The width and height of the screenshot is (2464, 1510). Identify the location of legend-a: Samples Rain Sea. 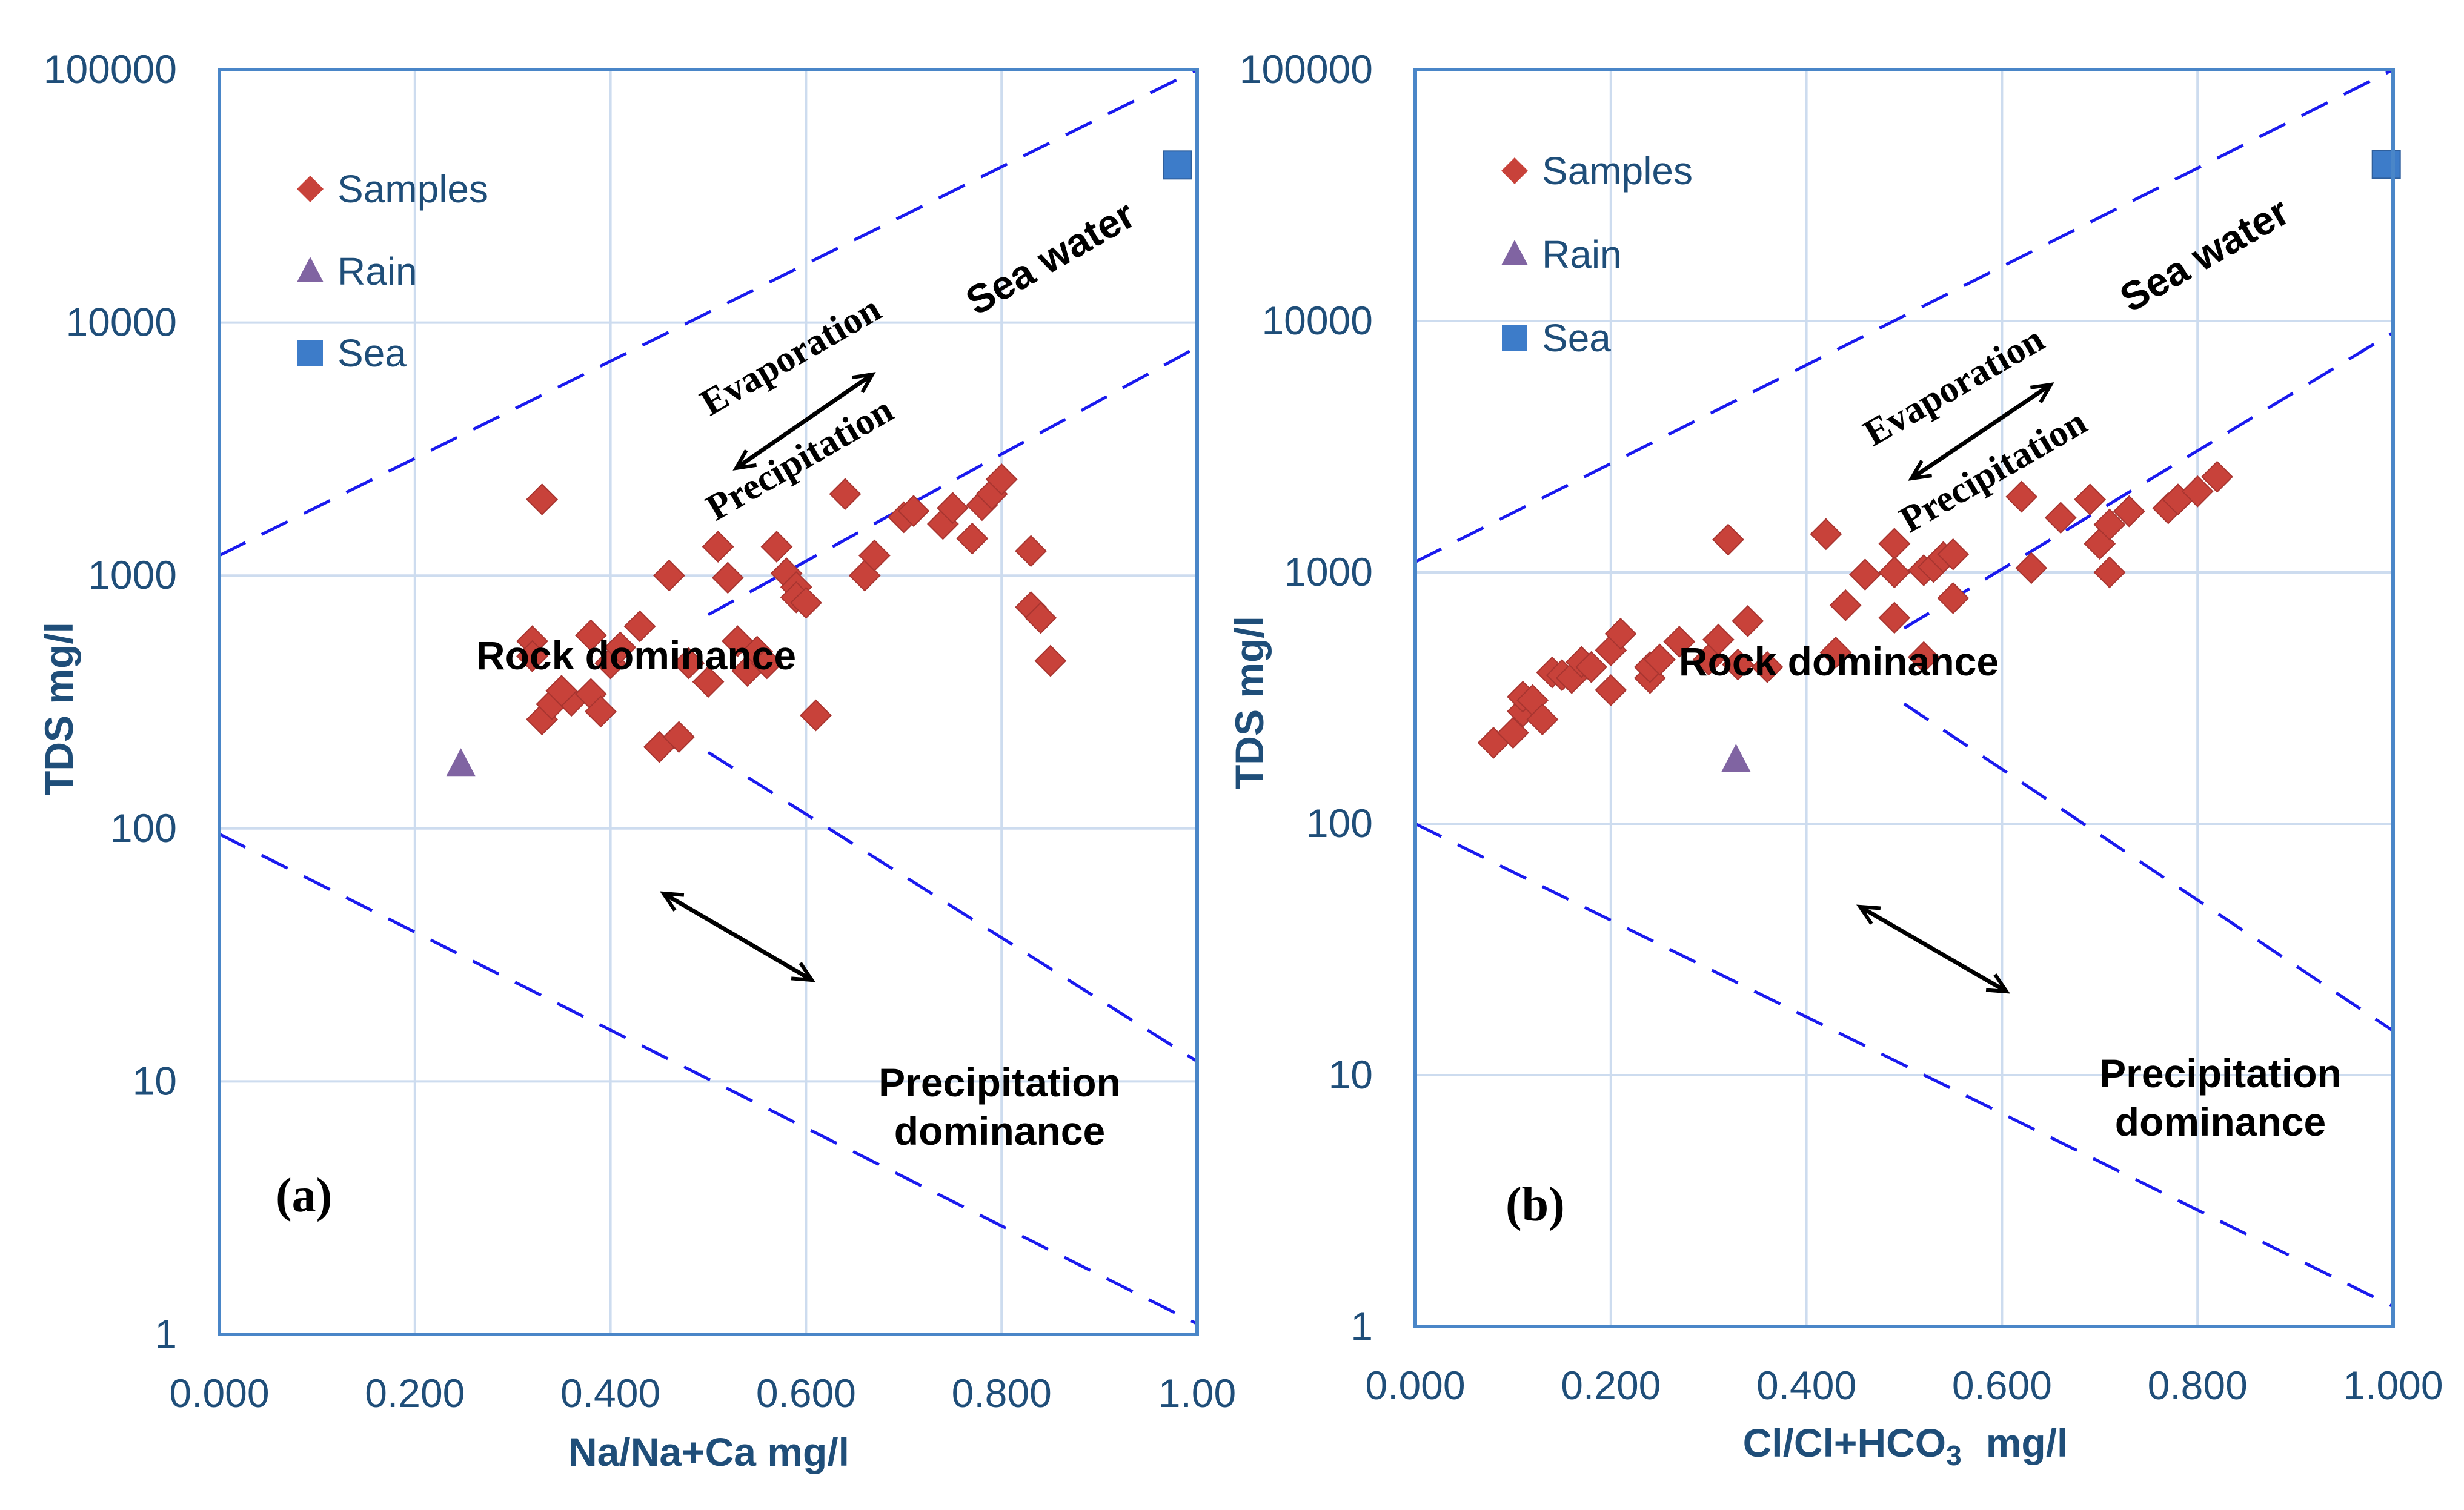
(392, 271).